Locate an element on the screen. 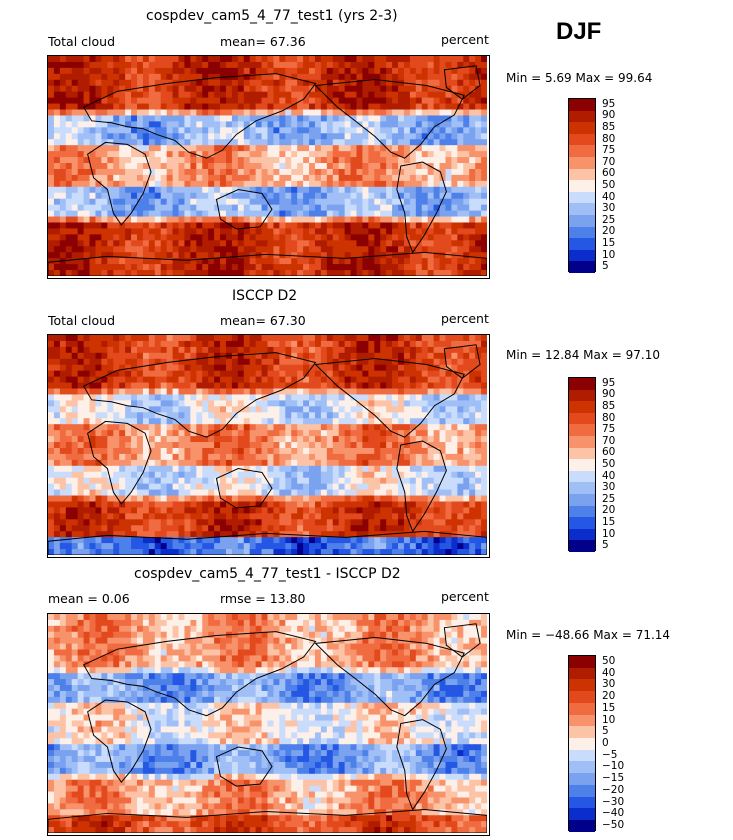 The image size is (733, 840). mean-value: mean= 67.36 is located at coordinates (263, 41).